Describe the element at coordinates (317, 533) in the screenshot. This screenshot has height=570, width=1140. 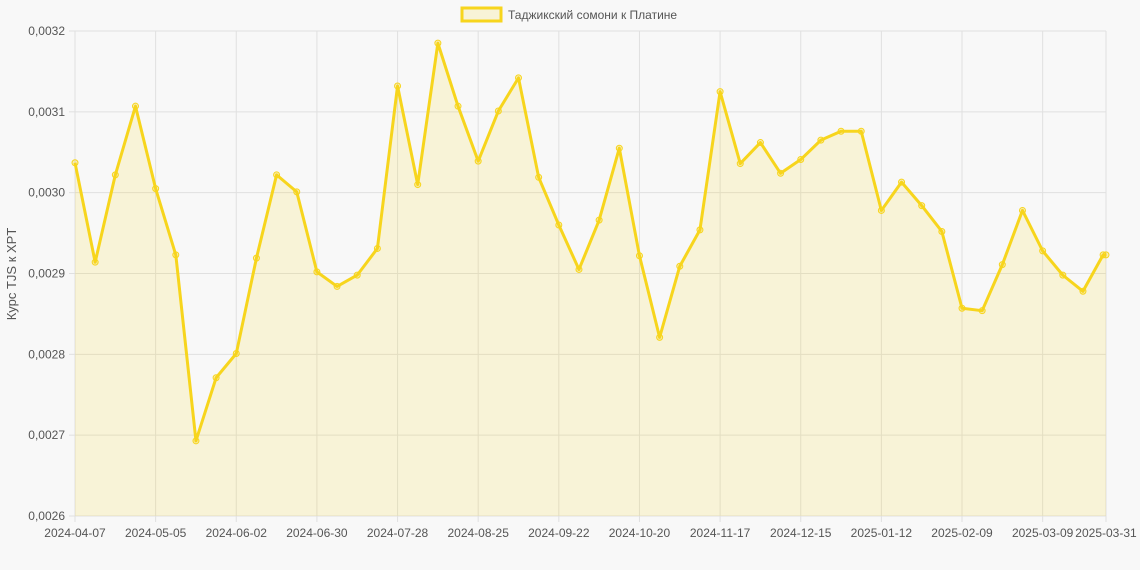
I see `x-tick-label: 2024-06-30` at that location.